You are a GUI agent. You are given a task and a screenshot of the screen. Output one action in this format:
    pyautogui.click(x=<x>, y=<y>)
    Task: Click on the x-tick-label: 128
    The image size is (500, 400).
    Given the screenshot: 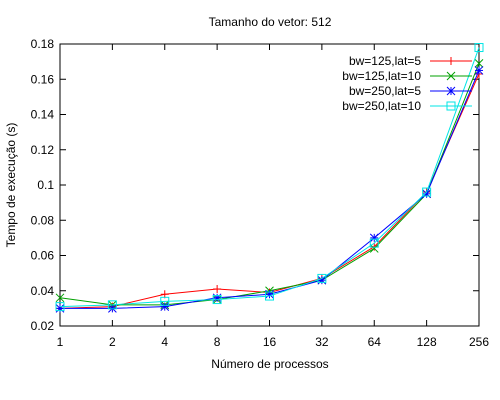 What is the action you would take?
    pyautogui.click(x=427, y=342)
    